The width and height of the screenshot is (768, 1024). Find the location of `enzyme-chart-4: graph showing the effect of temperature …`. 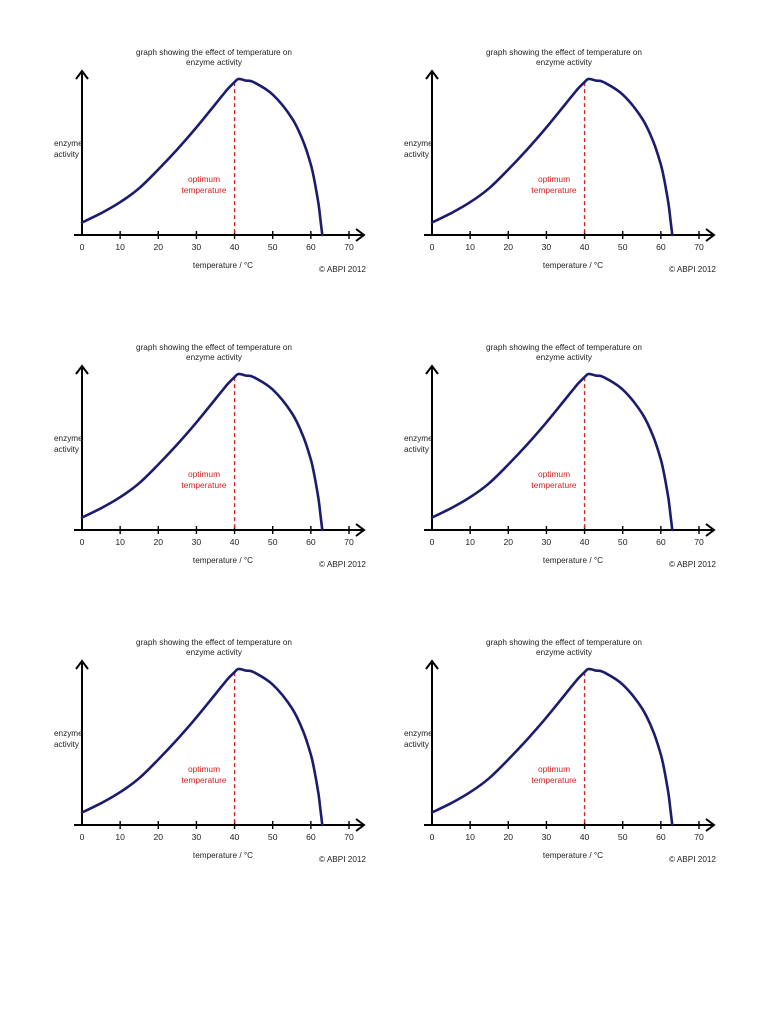

enzyme-chart-4: graph showing the effect of temperature … is located at coordinates (565, 457).